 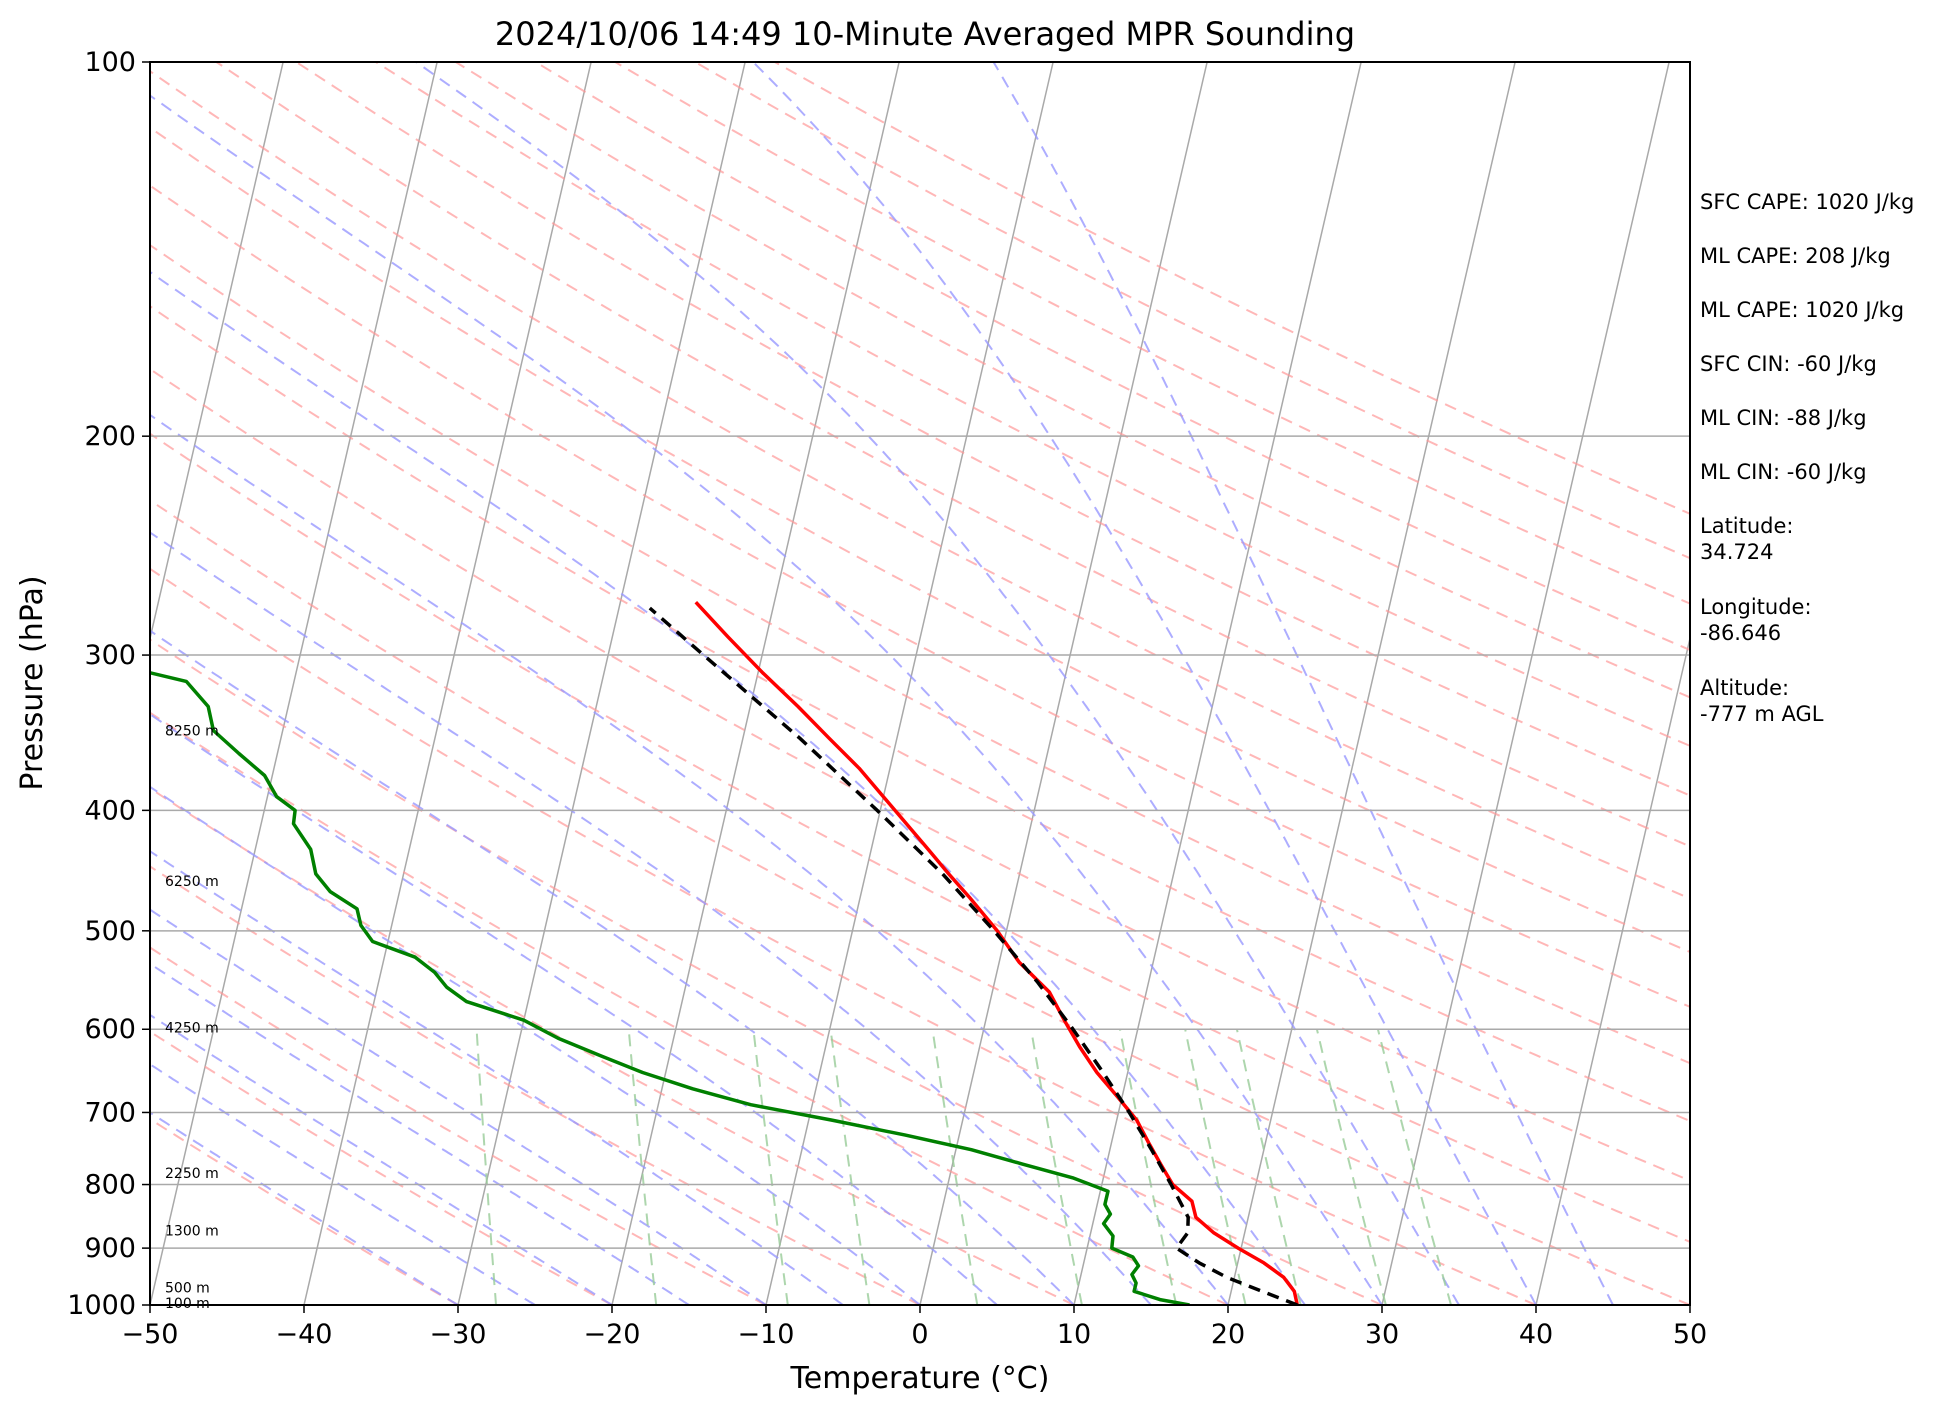 What do you see at coordinates (32, 682) in the screenshot?
I see `y-axis-label: Pressure (hPa)` at bounding box center [32, 682].